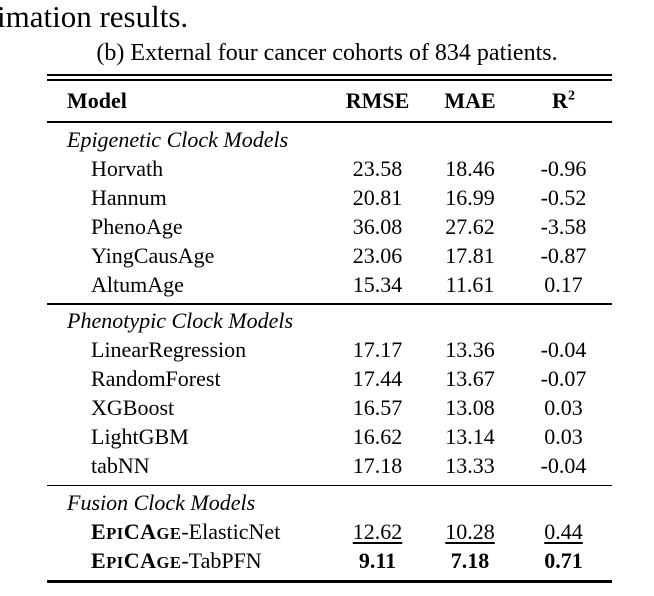 This screenshot has height=596, width=654. I want to click on value-cell: 9.11, so click(377, 560).